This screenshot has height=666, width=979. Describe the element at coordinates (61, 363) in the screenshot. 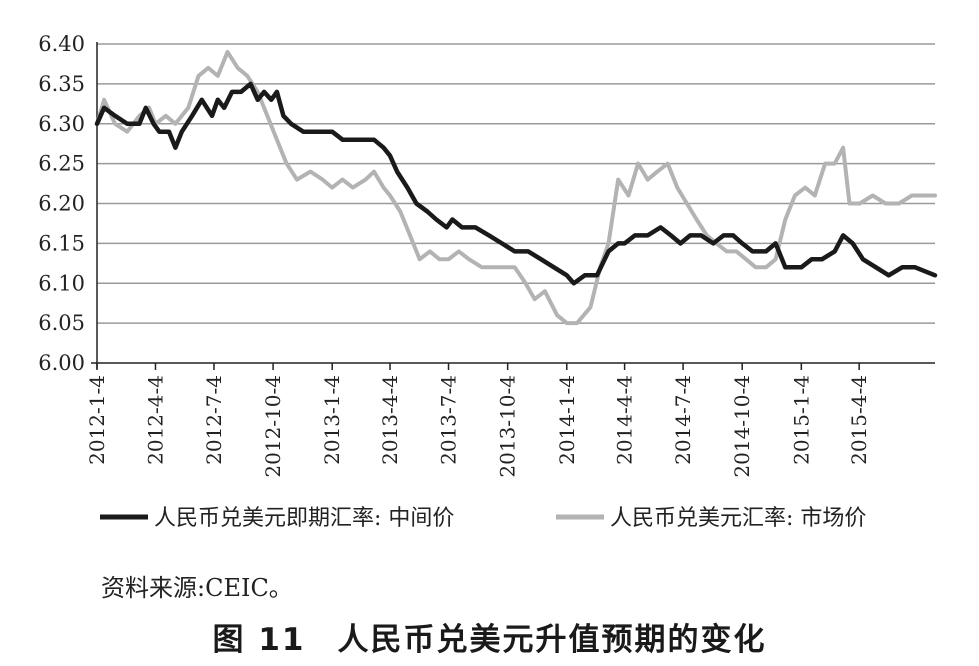

I see `y-tick-label: 6.00` at that location.